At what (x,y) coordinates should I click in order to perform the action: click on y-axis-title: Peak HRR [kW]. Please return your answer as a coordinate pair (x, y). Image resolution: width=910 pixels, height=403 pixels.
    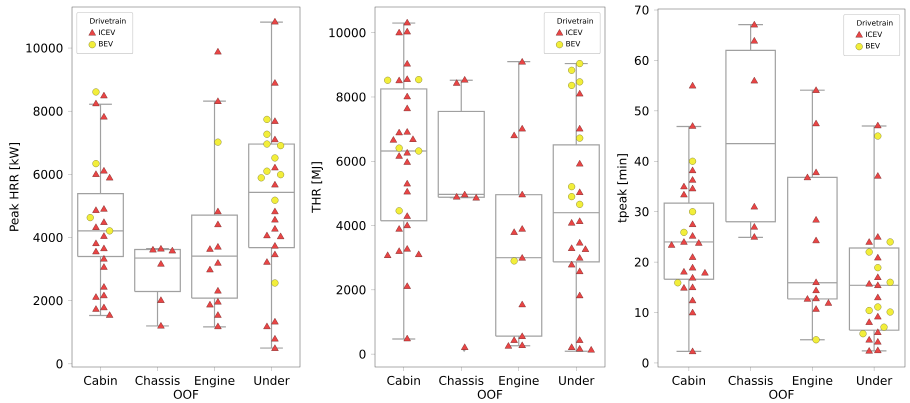
    Looking at the image, I should click on (14, 187).